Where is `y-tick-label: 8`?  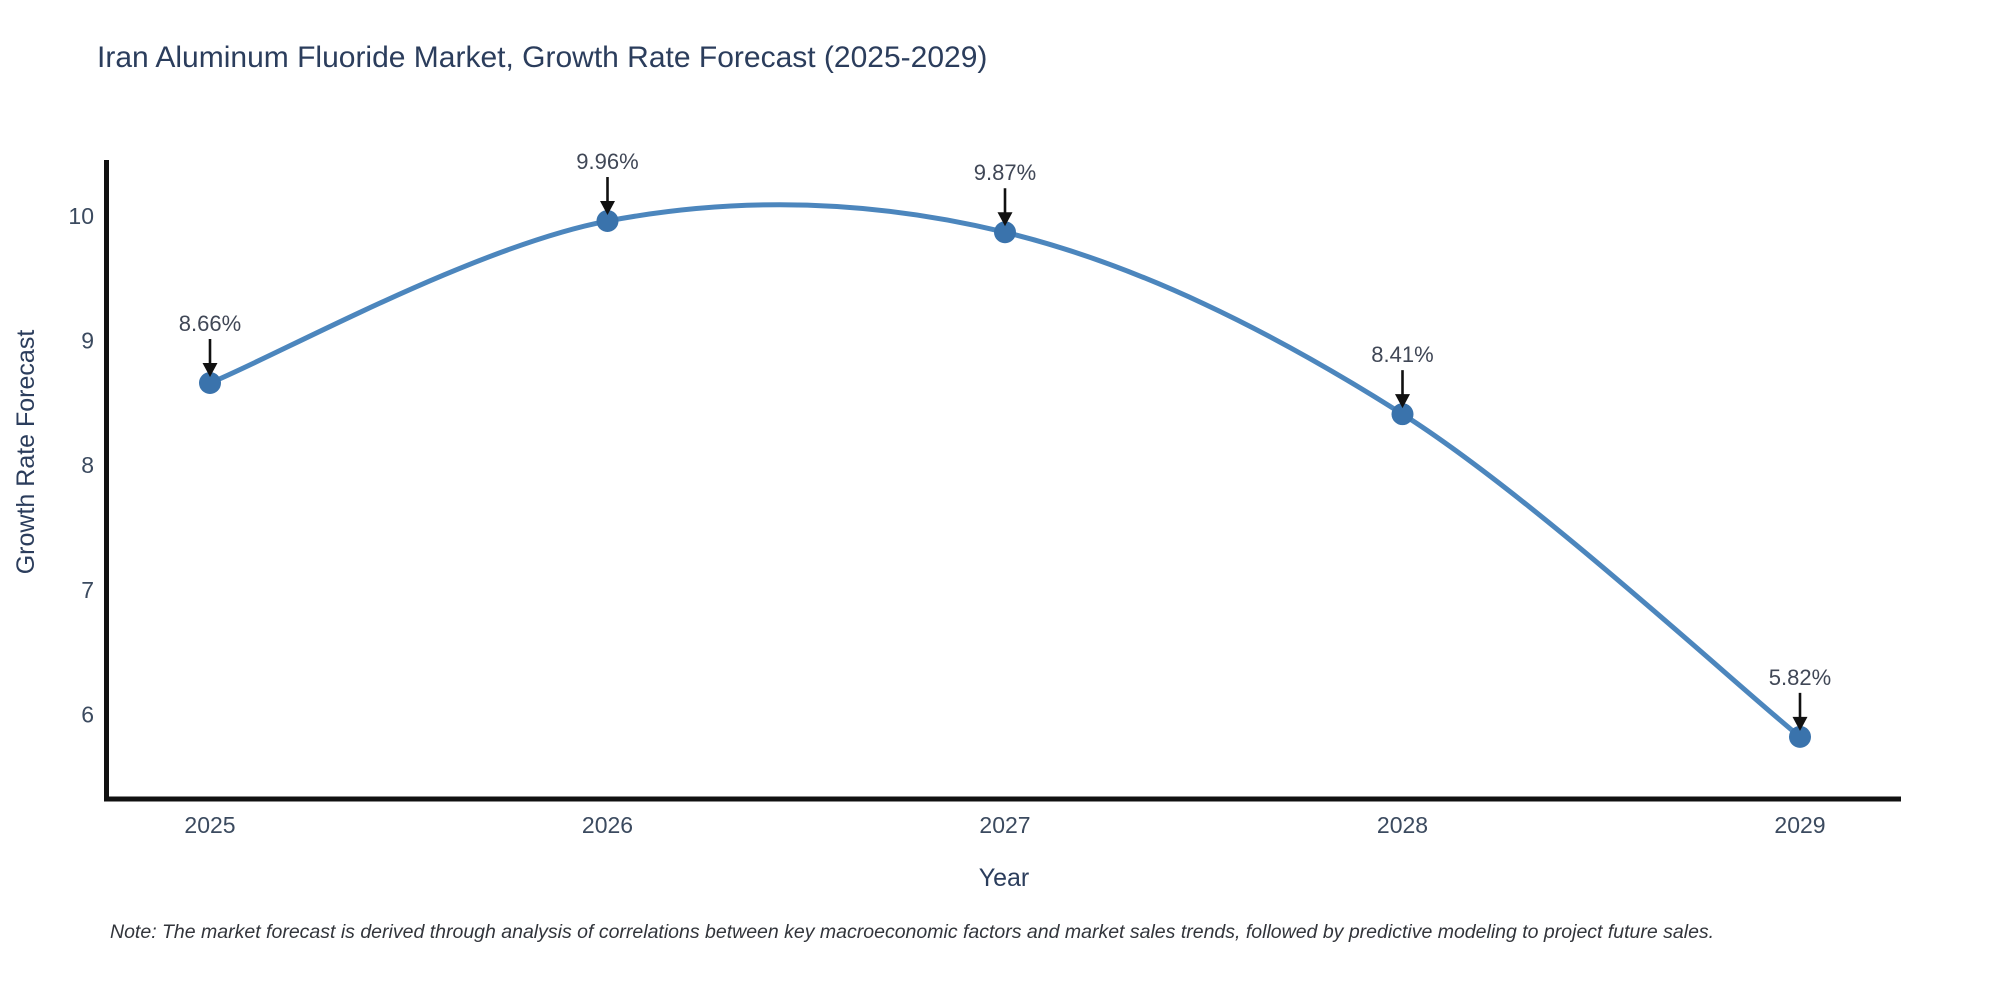
y-tick-label: 8 is located at coordinates (87, 465).